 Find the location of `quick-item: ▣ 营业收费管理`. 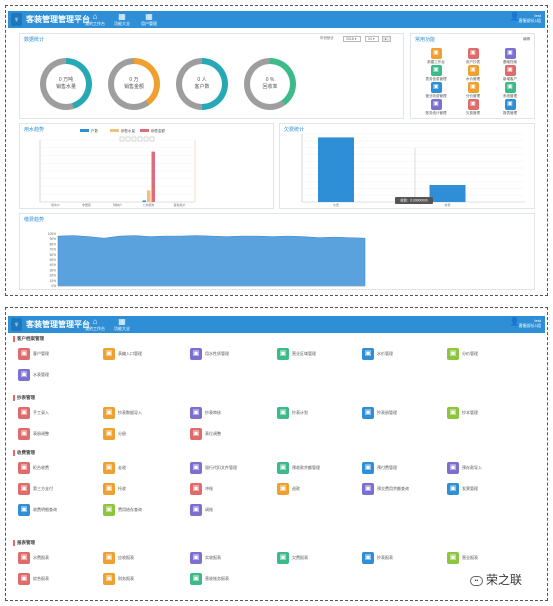

quick-item: ▣ 营业收费管理 is located at coordinates (436, 90).